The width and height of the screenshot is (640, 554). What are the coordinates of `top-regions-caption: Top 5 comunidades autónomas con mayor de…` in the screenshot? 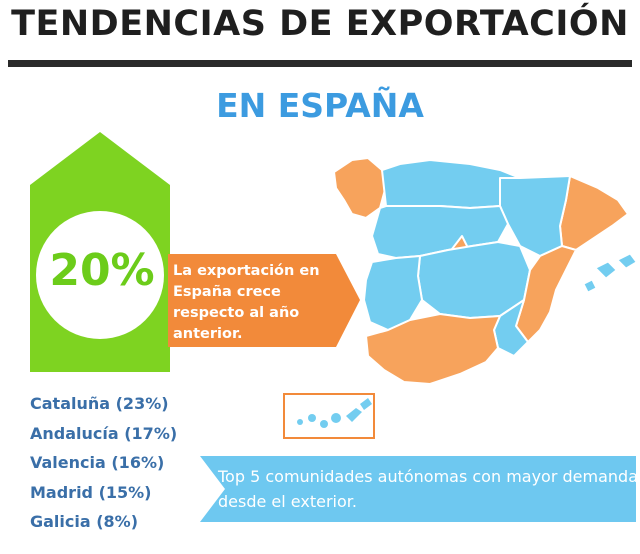 It's located at (428, 489).